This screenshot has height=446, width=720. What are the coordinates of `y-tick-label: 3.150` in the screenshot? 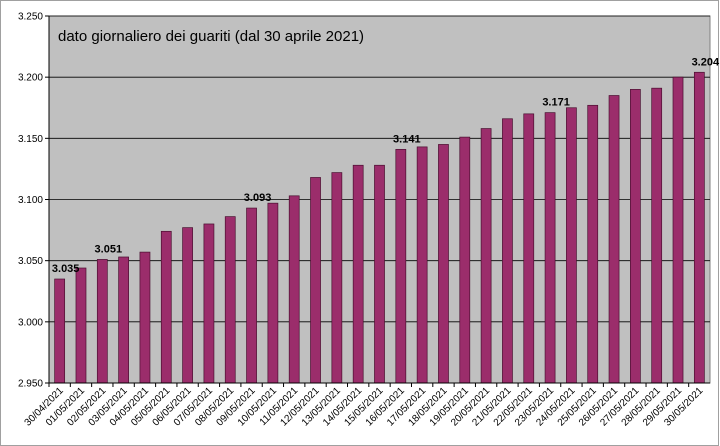 It's located at (30, 139).